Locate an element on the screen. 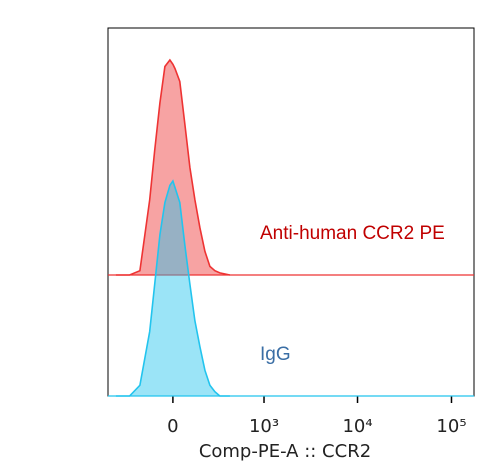 This screenshot has width=488, height=463. x-axis-label: Comp-PE-A :: CCR2 is located at coordinates (285, 451).